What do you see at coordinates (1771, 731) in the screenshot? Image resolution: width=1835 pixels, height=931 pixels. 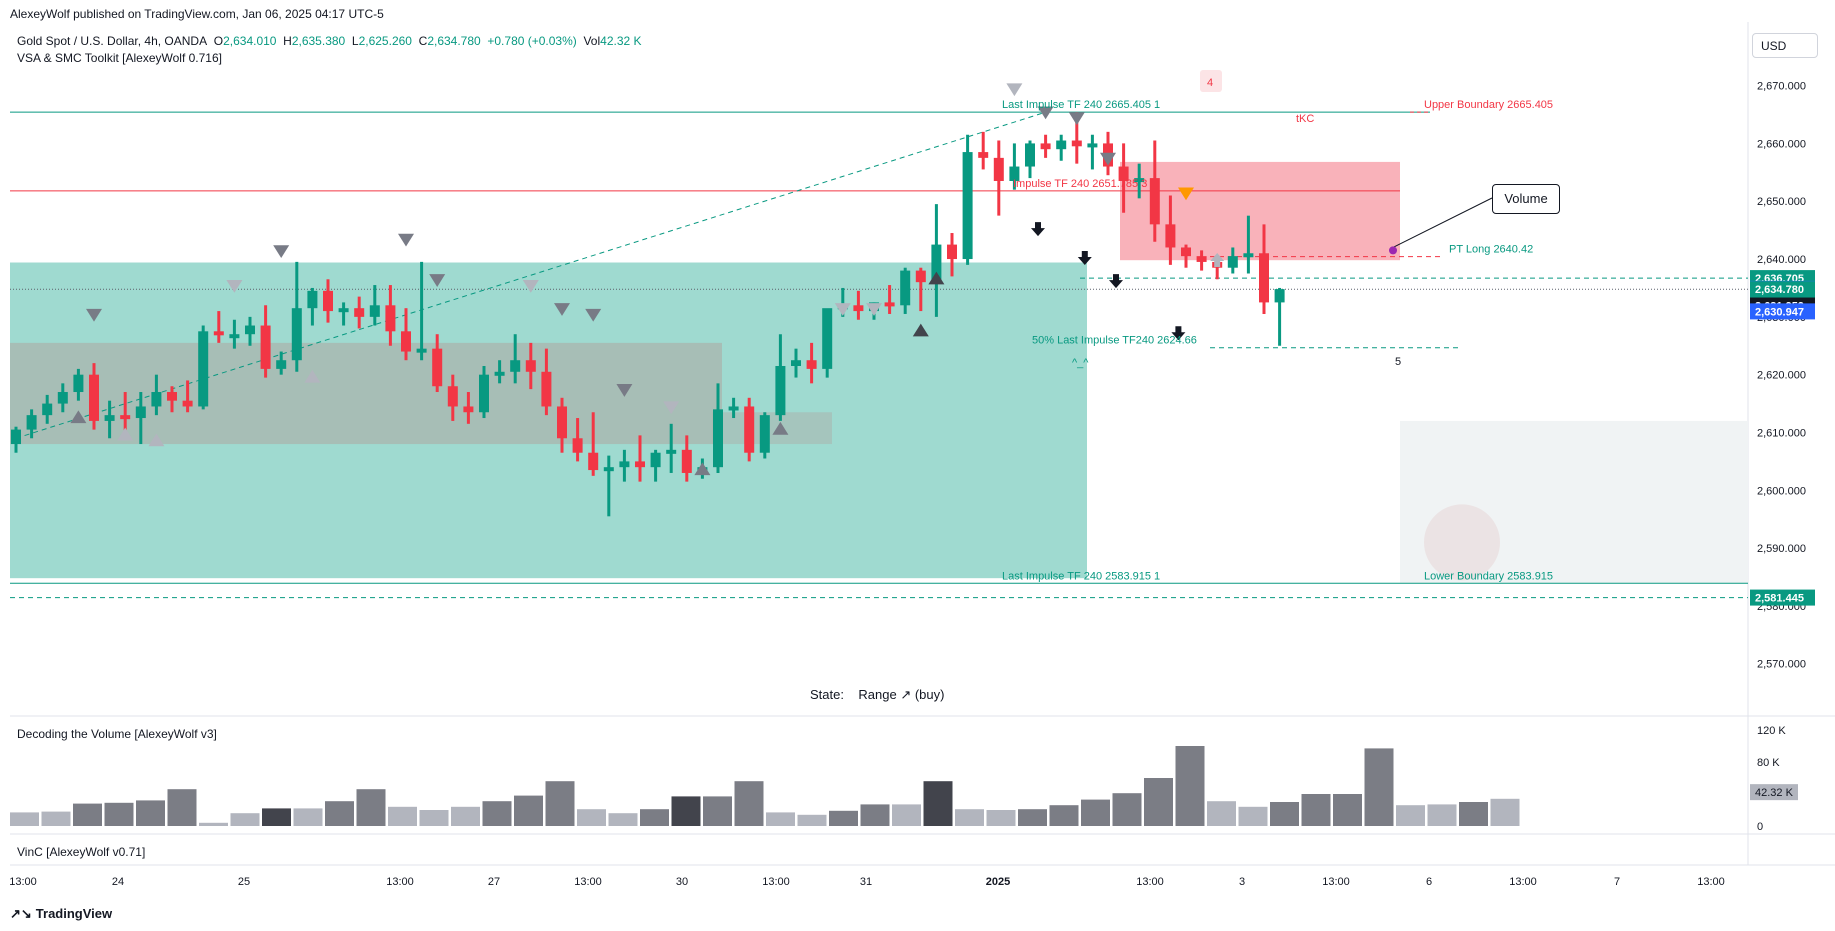 I see `volume-tick-label: 120 K` at bounding box center [1771, 731].